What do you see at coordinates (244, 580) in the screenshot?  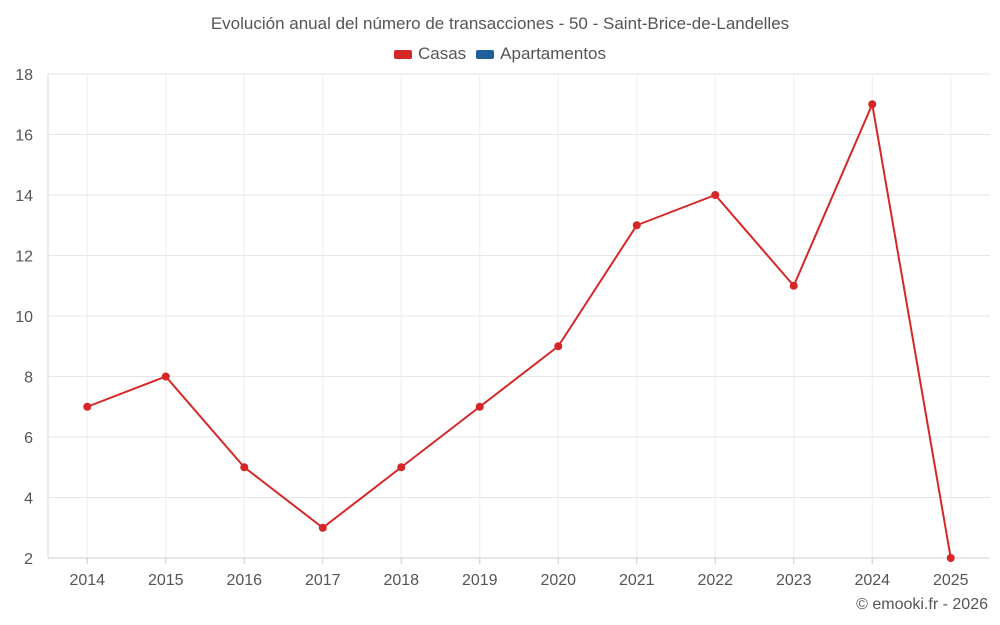 I see `x-tick-label: 2016` at bounding box center [244, 580].